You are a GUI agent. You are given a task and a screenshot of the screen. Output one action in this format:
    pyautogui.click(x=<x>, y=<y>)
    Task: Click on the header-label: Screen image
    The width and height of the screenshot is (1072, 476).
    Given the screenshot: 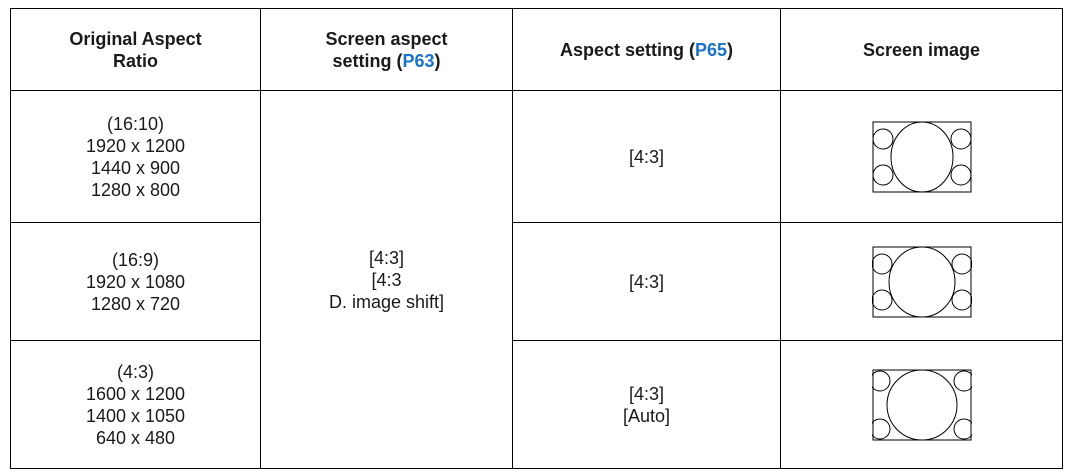 What is the action you would take?
    pyautogui.click(x=921, y=49)
    